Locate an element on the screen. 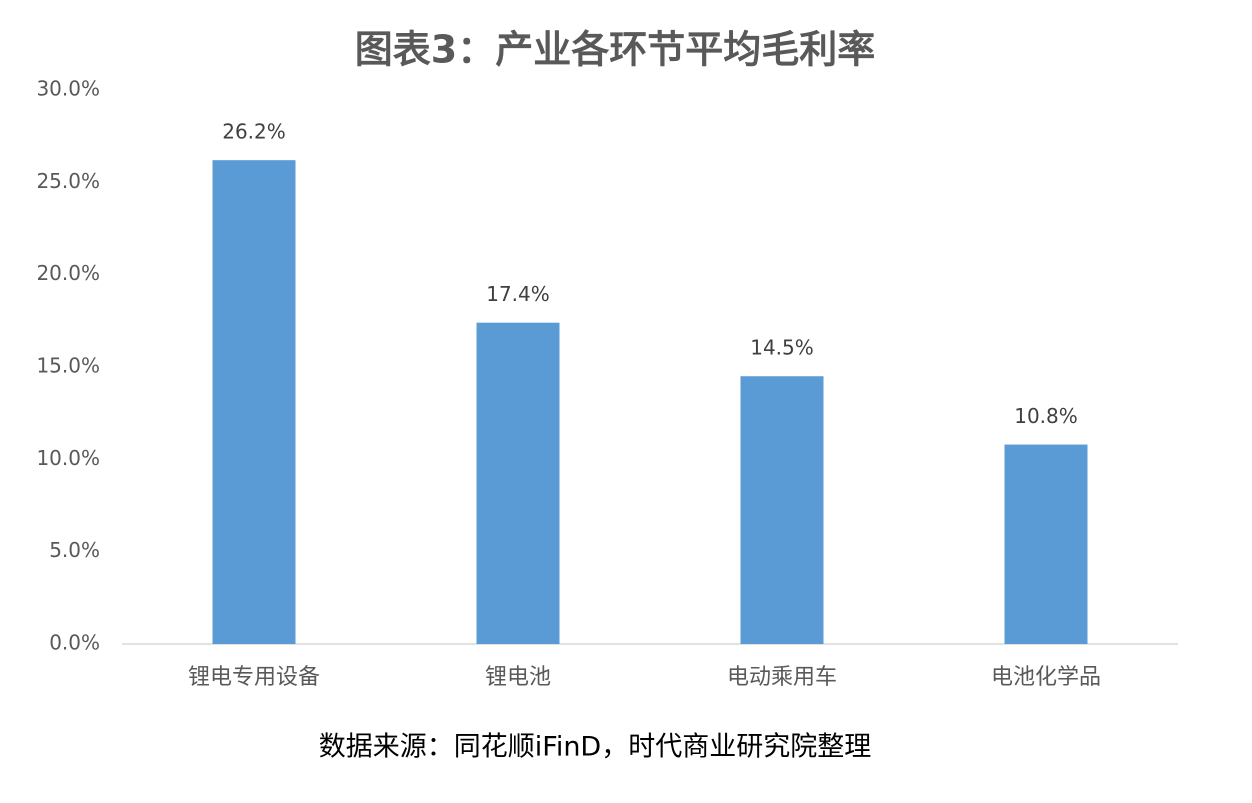  x-tick-label: 电动乘用车 is located at coordinates (782, 677).